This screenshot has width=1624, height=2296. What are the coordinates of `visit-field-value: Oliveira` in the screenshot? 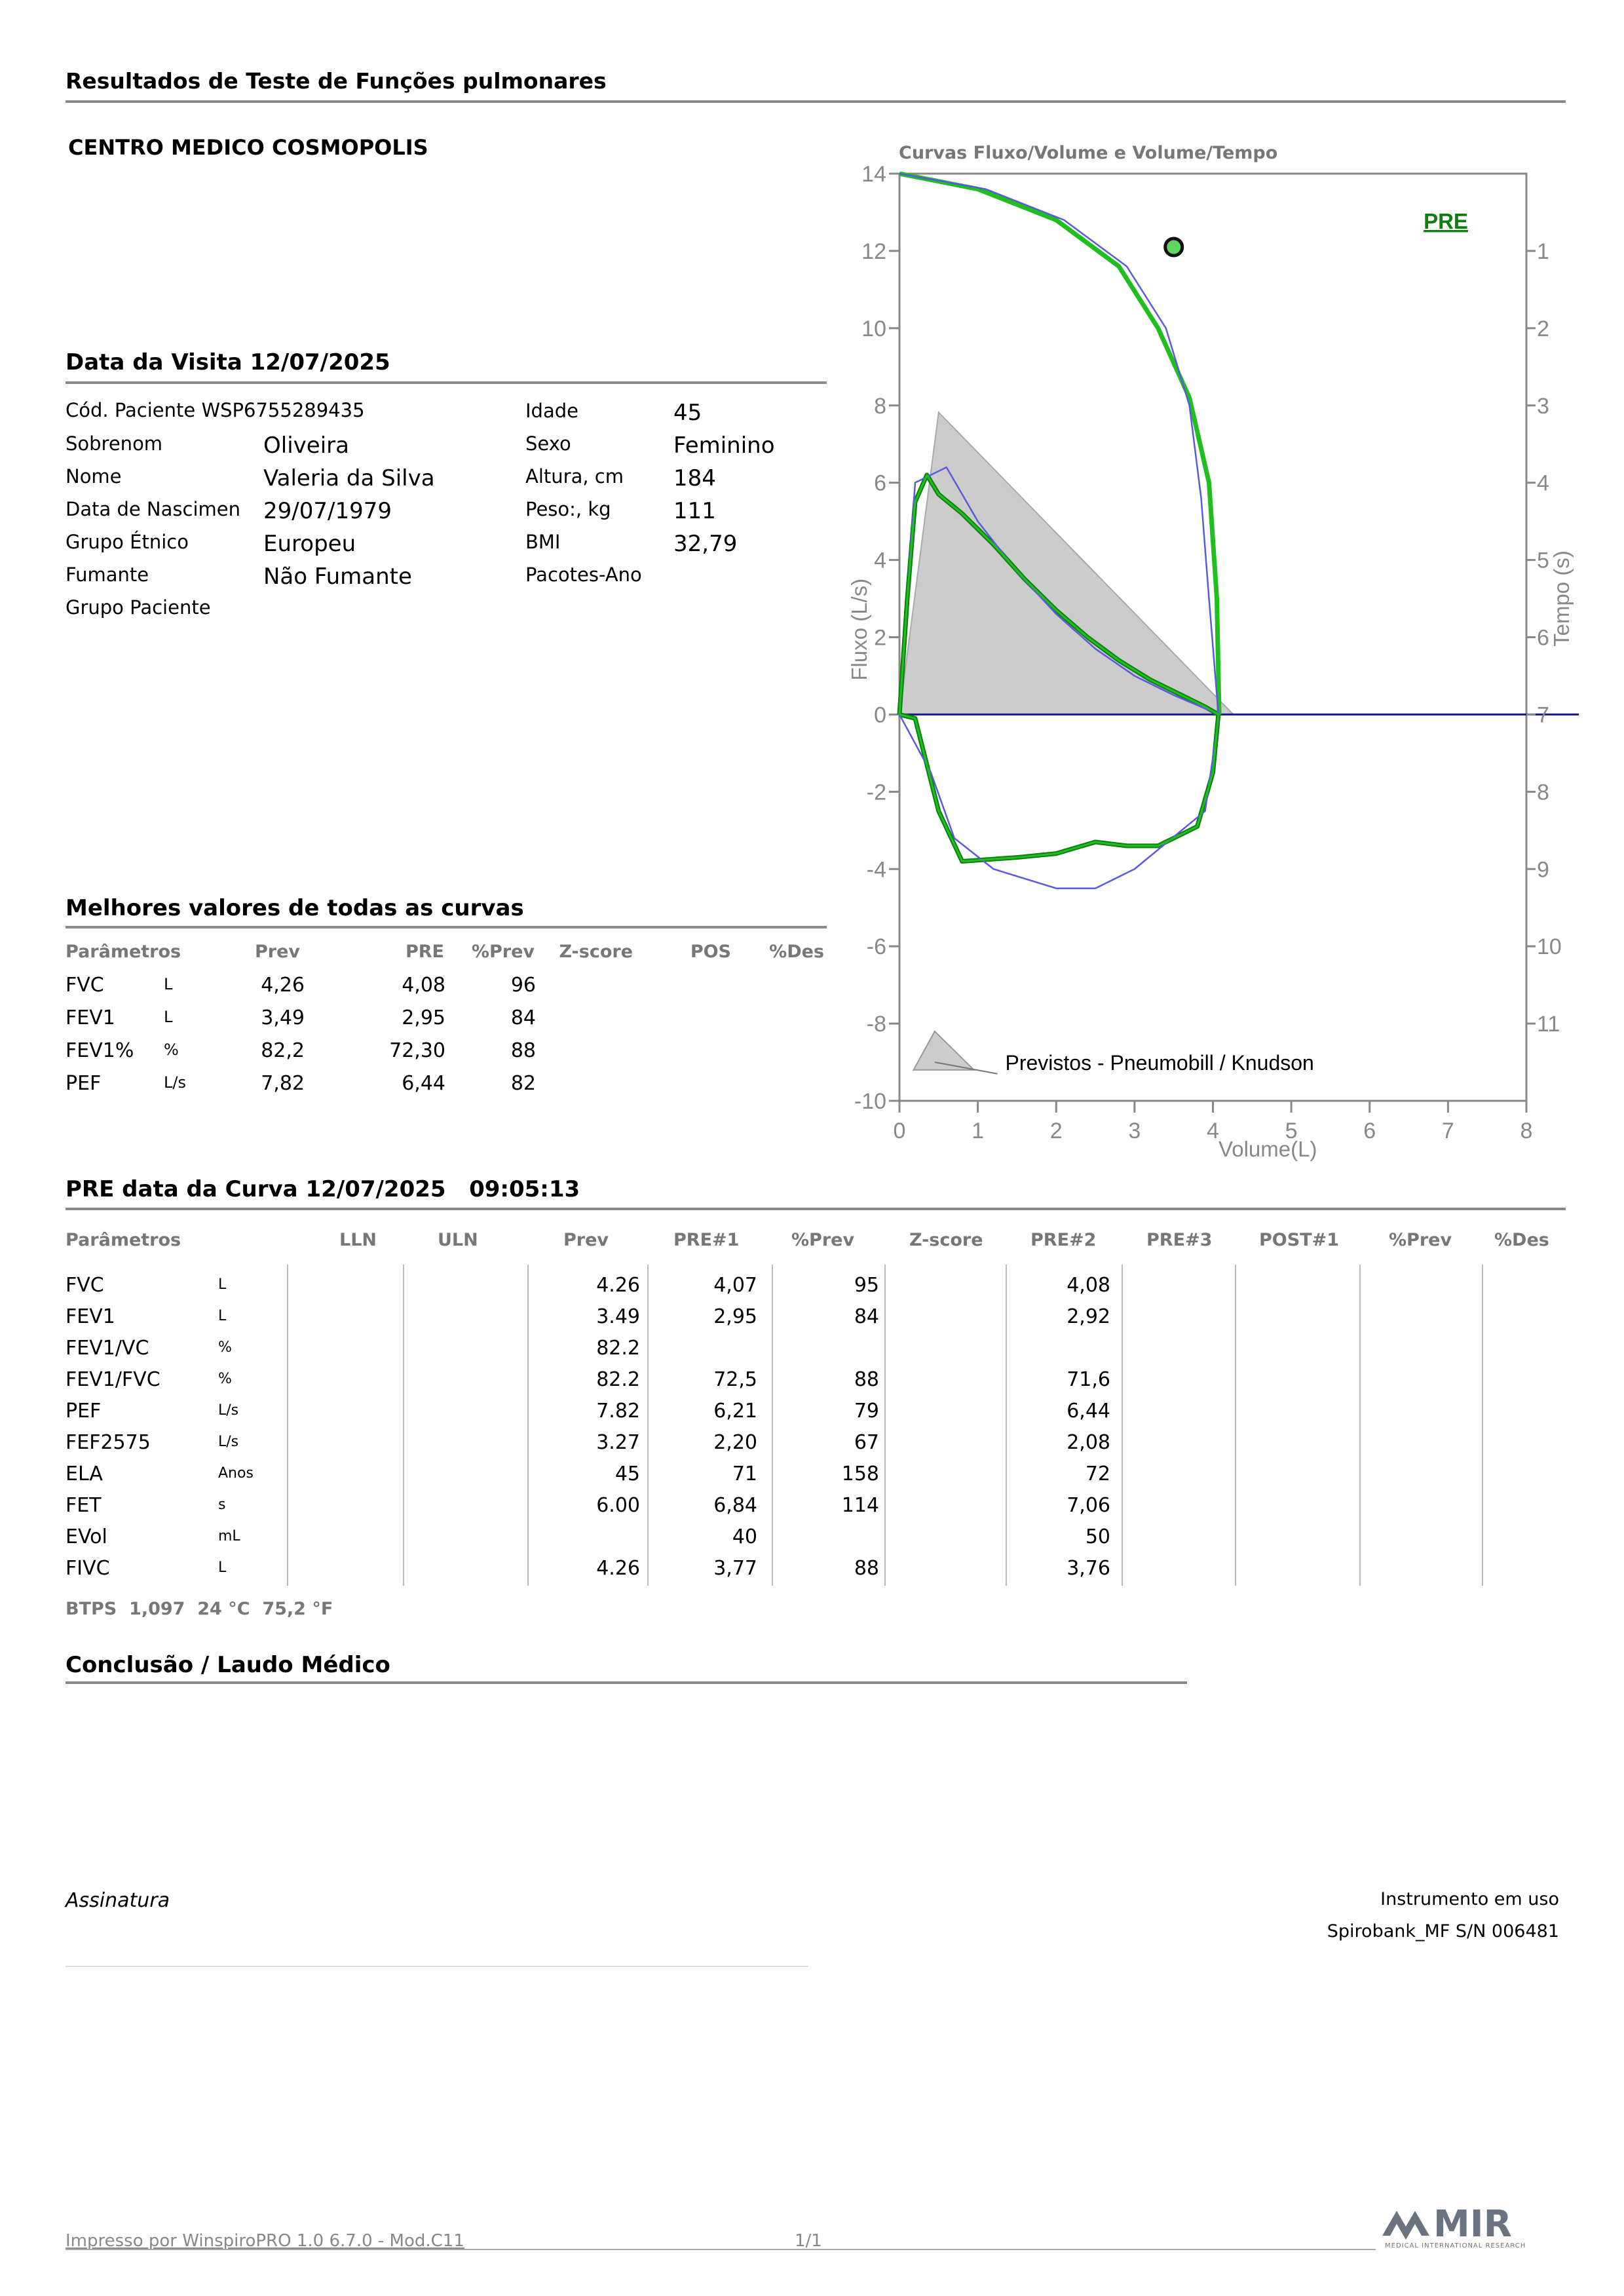 It's located at (306, 445).